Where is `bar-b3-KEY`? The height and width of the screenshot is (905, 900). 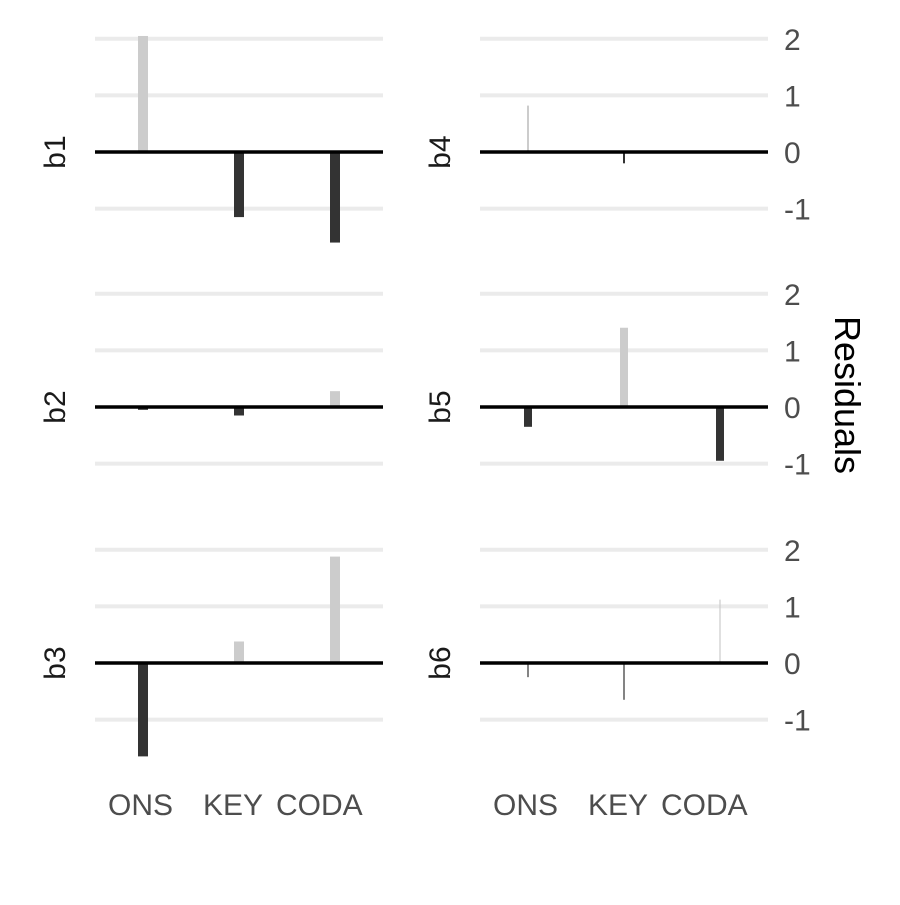
bar-b3-KEY is located at coordinates (239, 652).